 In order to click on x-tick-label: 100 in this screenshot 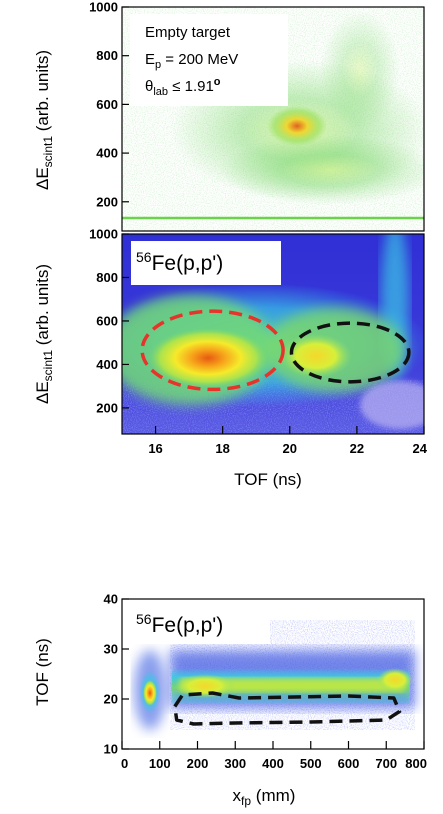, I will do `click(160, 763)`.